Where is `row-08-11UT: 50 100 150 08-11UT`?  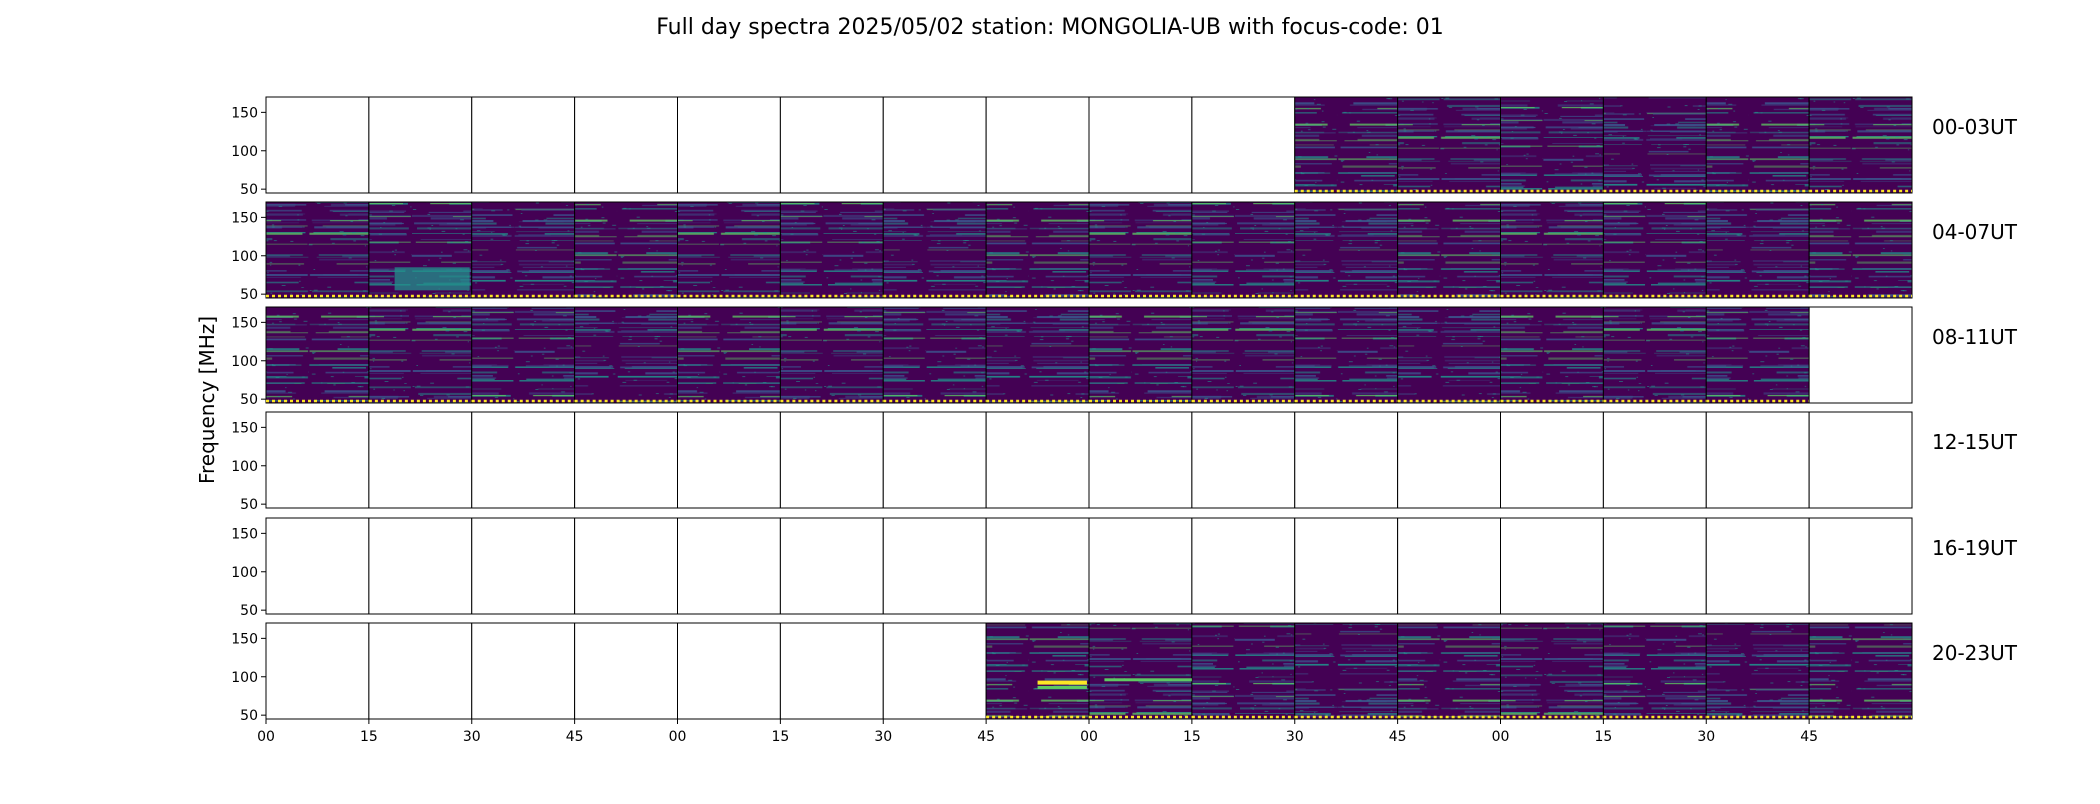 row-08-11UT: 50 100 150 08-11UT is located at coordinates (1124, 357).